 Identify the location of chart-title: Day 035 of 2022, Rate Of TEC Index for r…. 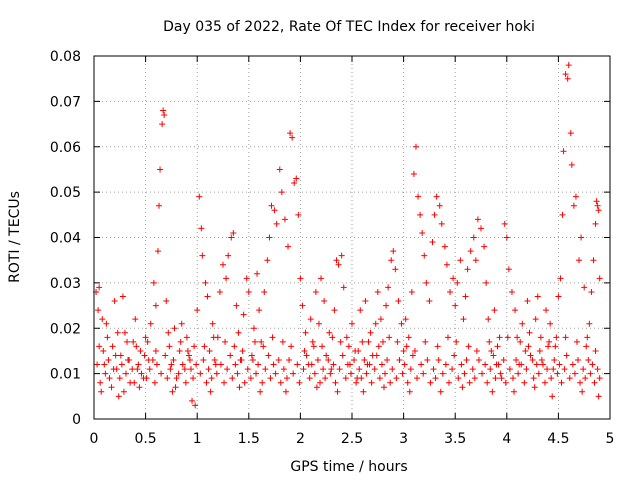
(349, 27).